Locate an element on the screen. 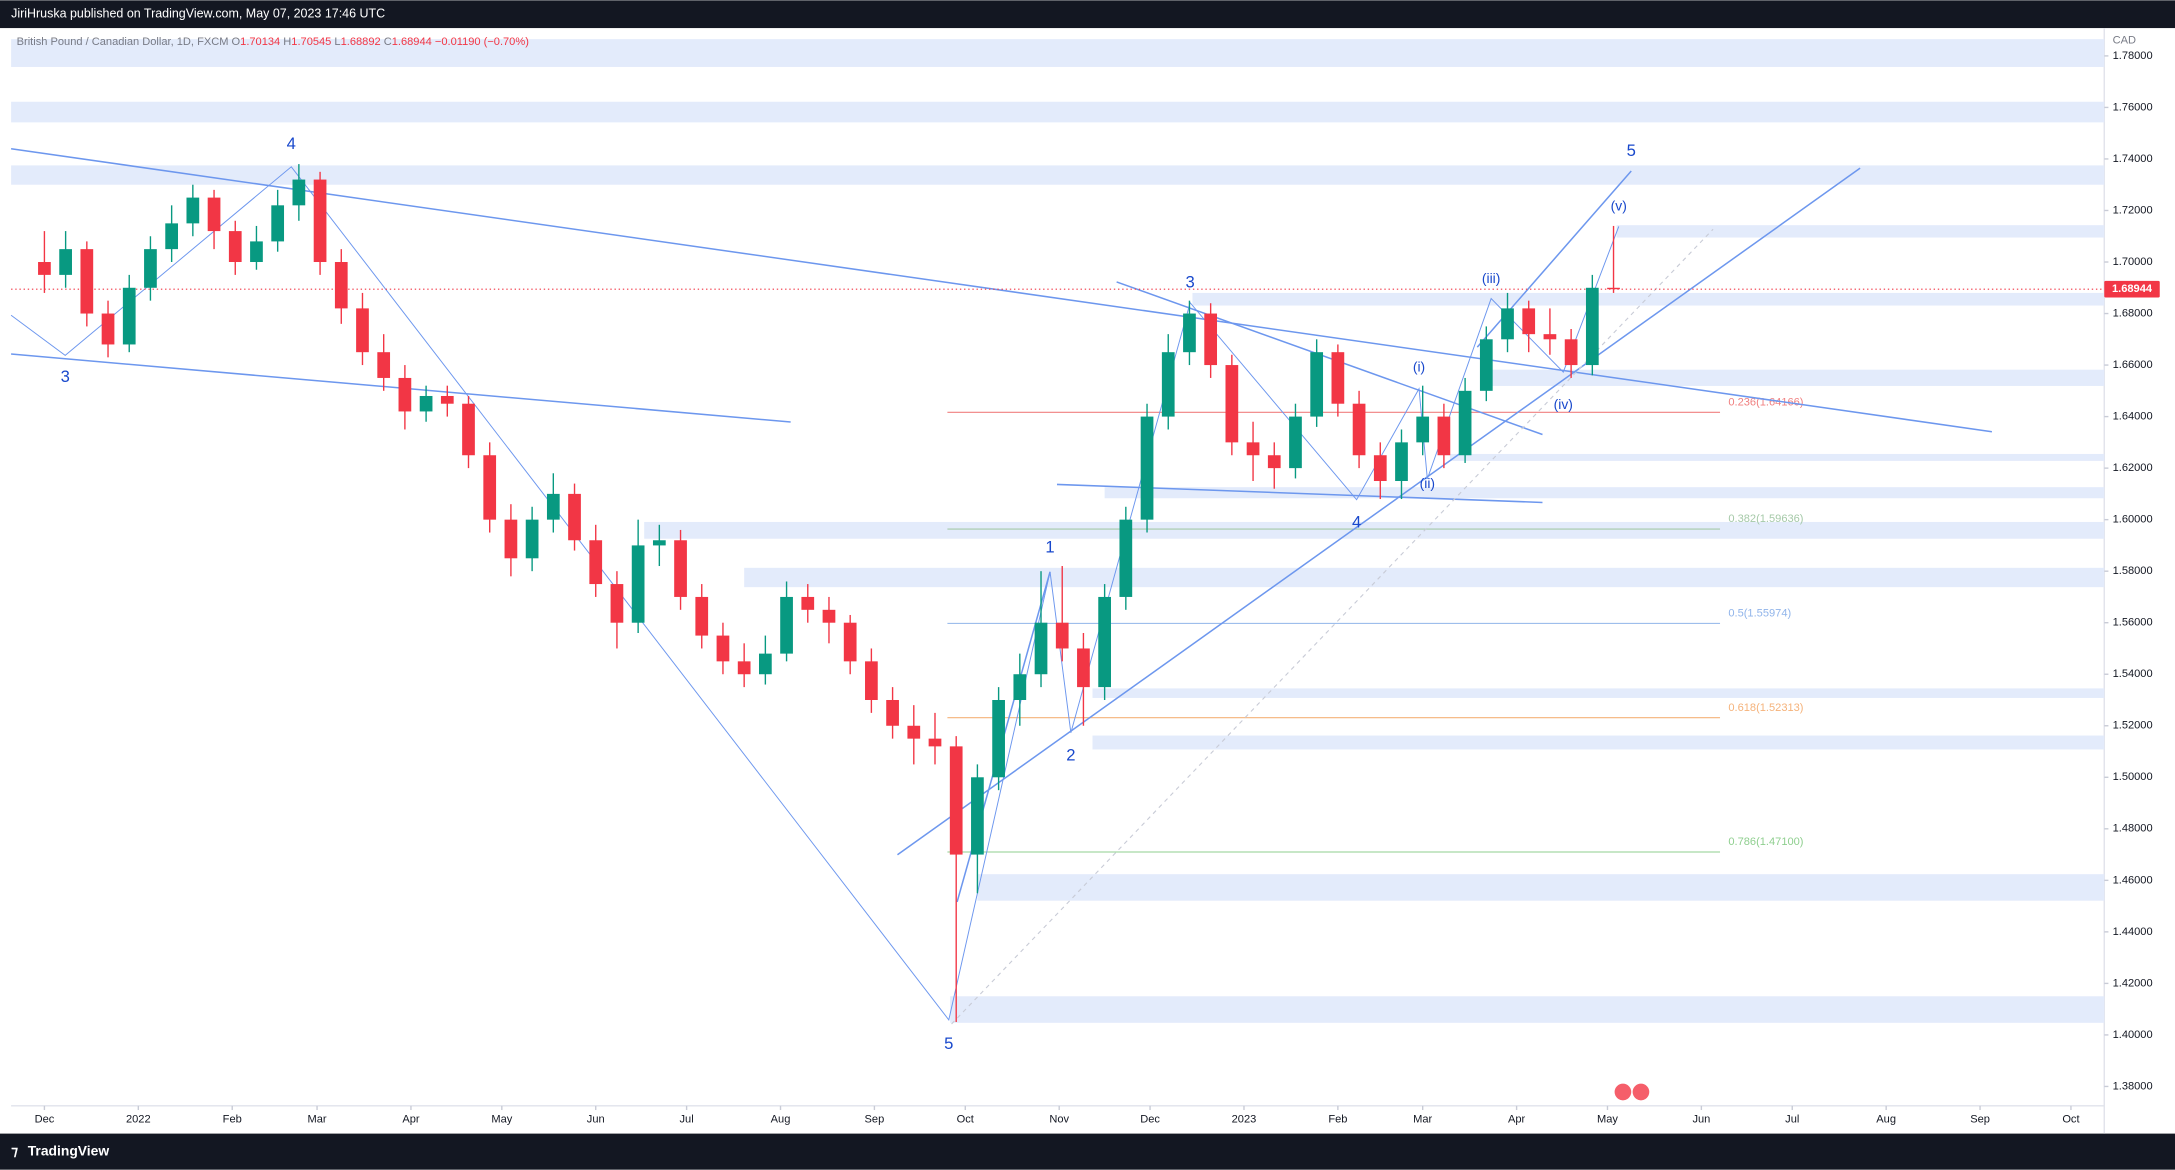  x-tick-label: Oct is located at coordinates (965, 1120).